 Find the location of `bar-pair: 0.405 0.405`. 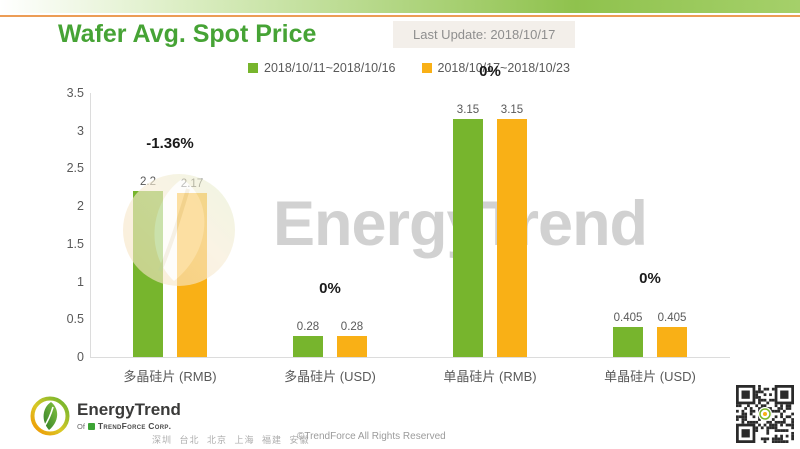

bar-pair: 0.405 0.405 is located at coordinates (650, 334).